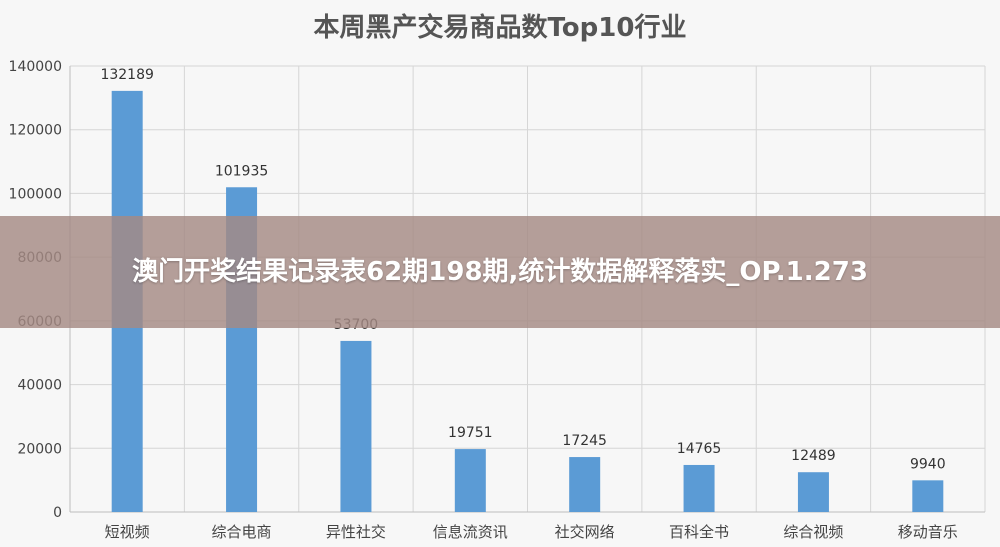 This screenshot has width=1000, height=547. Describe the element at coordinates (126, 75) in the screenshot. I see `bar-value-label: 132189` at that location.